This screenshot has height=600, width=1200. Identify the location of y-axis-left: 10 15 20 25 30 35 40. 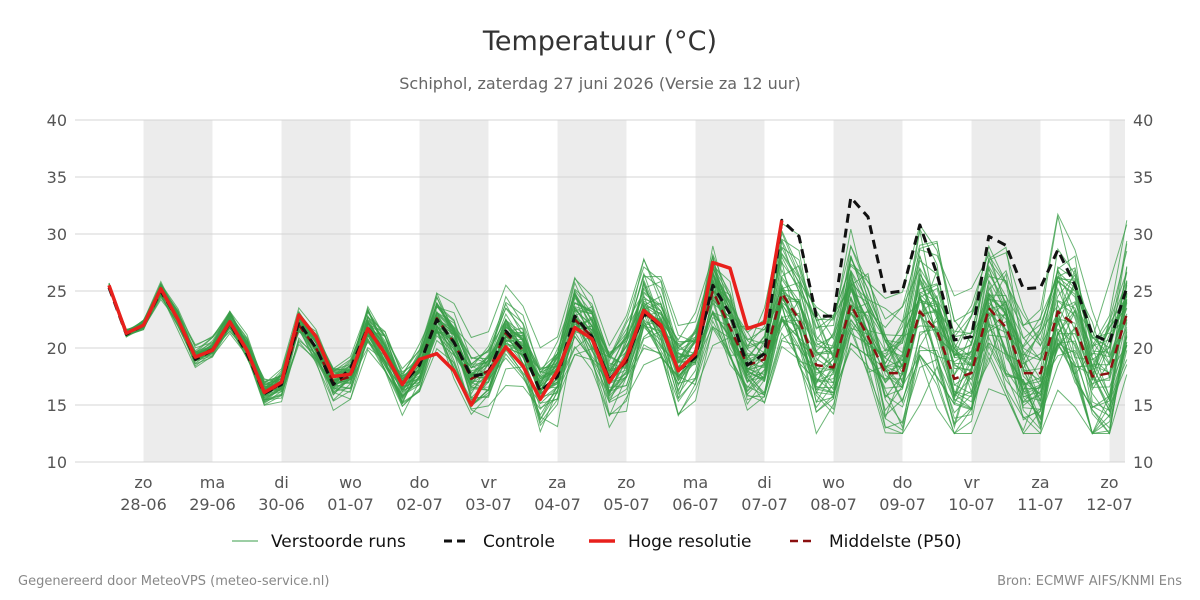
(57, 291).